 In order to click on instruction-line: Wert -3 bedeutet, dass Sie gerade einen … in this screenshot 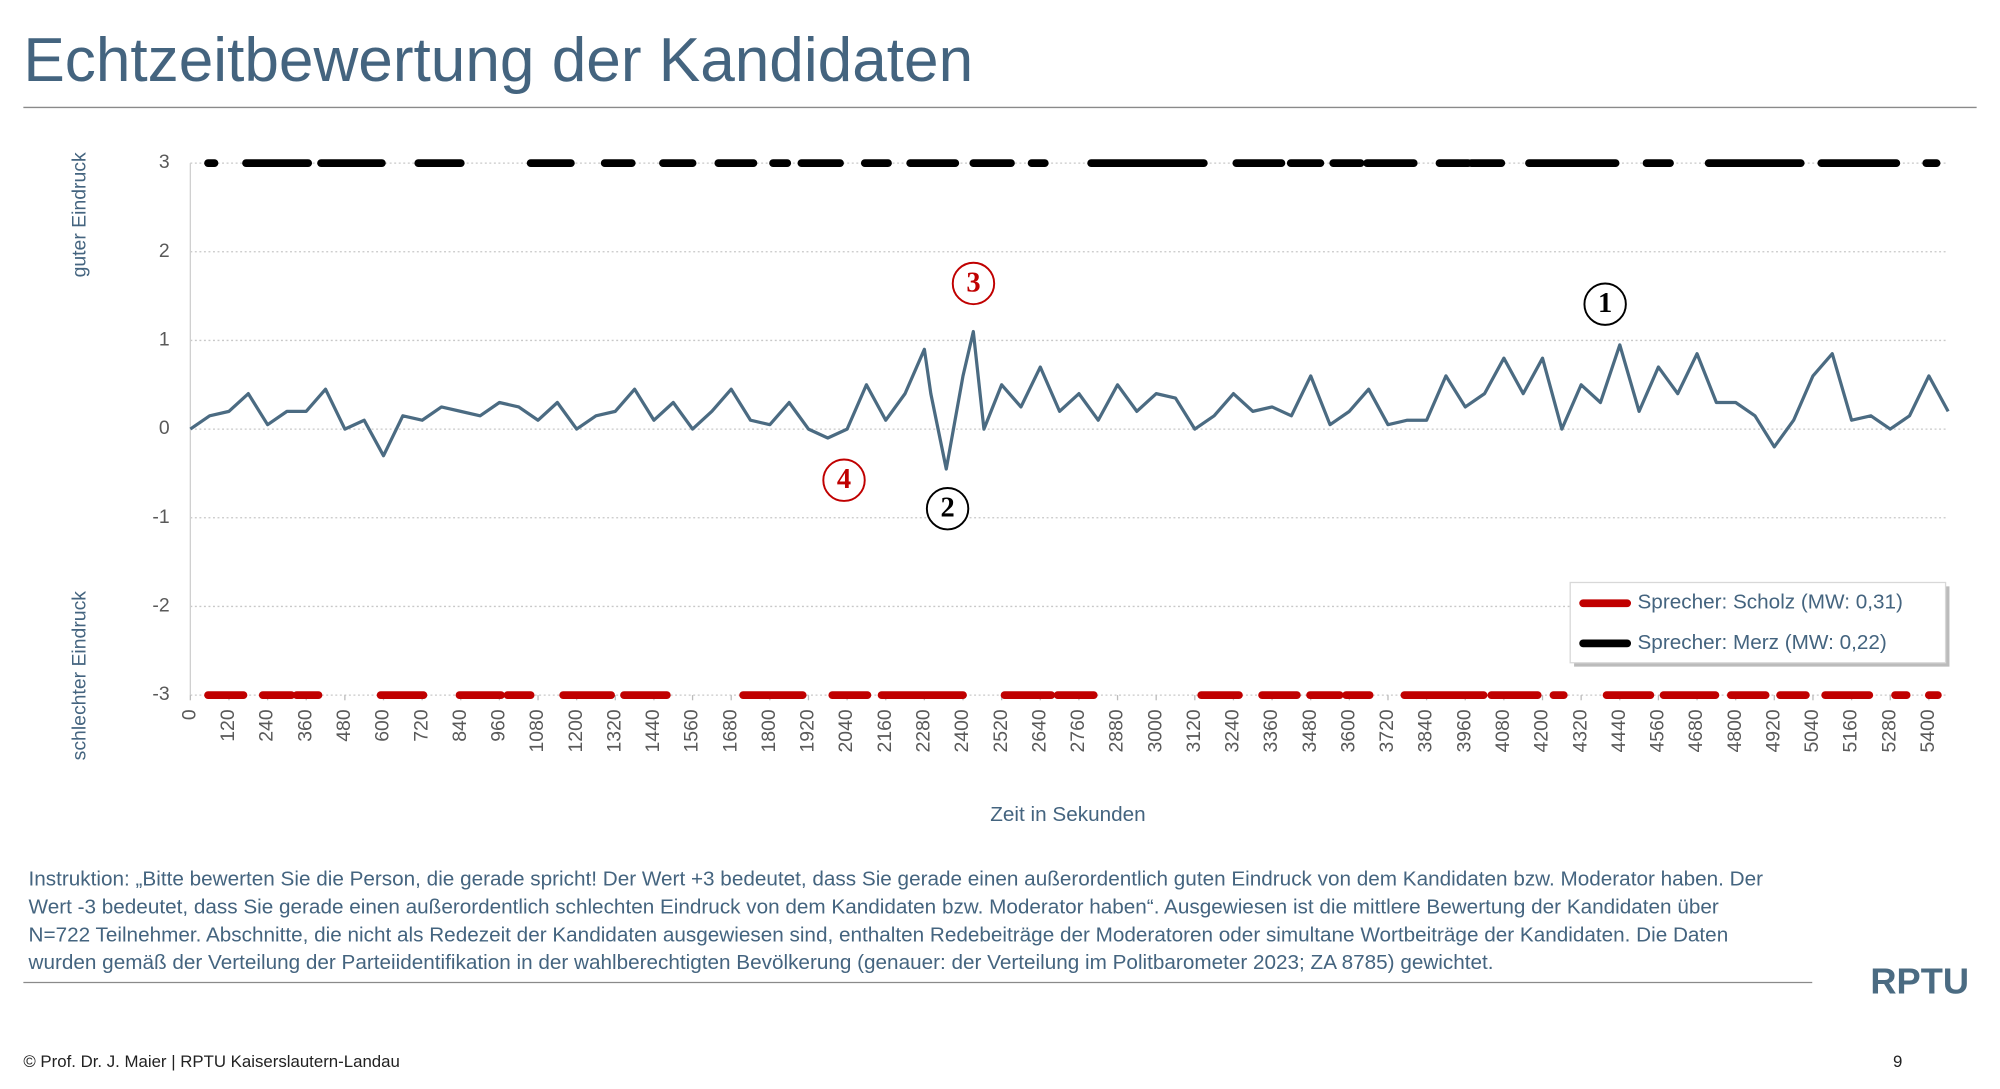, I will do `click(874, 907)`.